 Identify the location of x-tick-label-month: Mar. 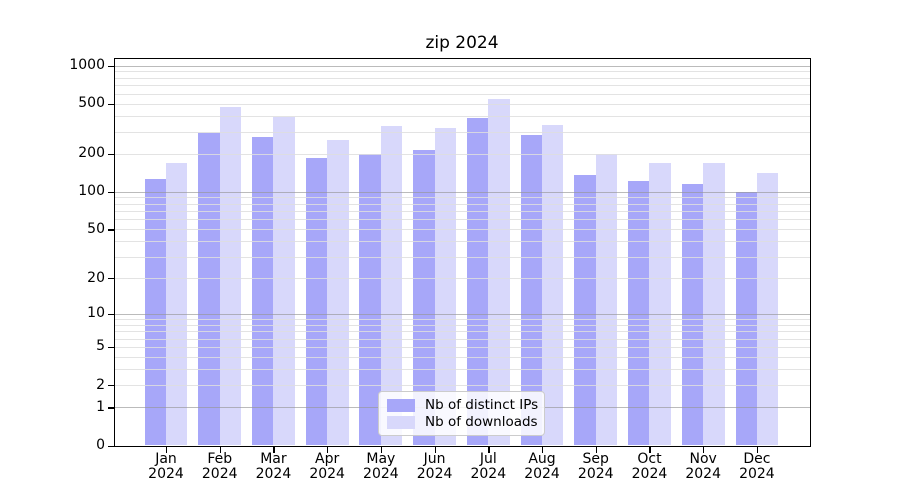
(273, 459).